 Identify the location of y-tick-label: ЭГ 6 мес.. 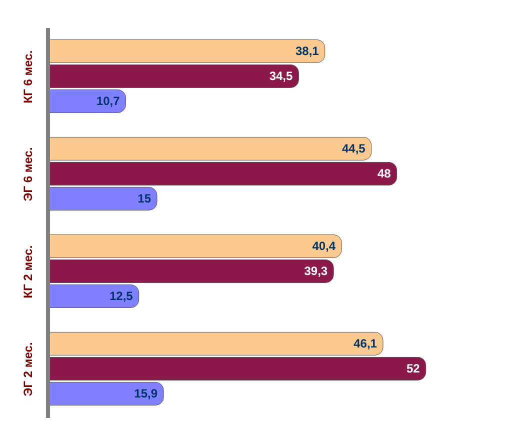
(28, 174).